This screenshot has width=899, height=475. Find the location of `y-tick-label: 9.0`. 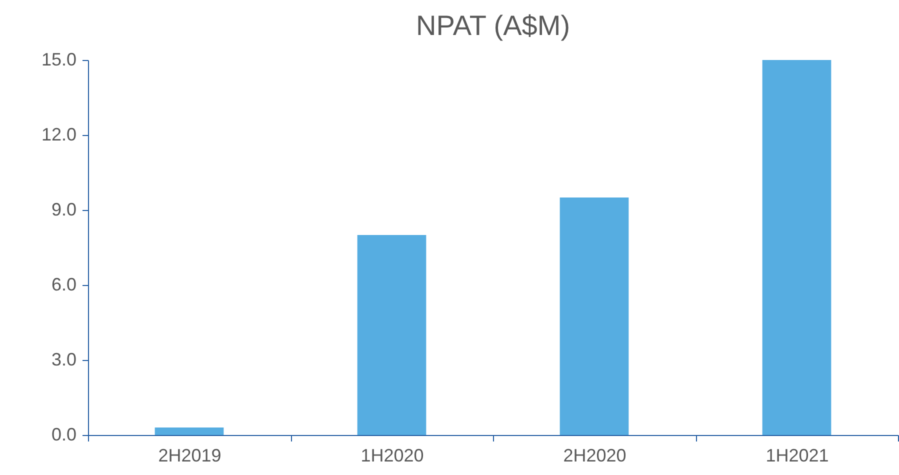

y-tick-label: 9.0 is located at coordinates (63, 210).